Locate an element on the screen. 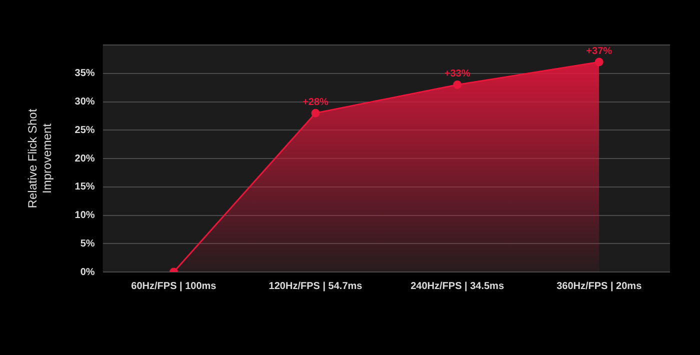 The image size is (700, 355). y-tick-label: 20% is located at coordinates (84, 158).